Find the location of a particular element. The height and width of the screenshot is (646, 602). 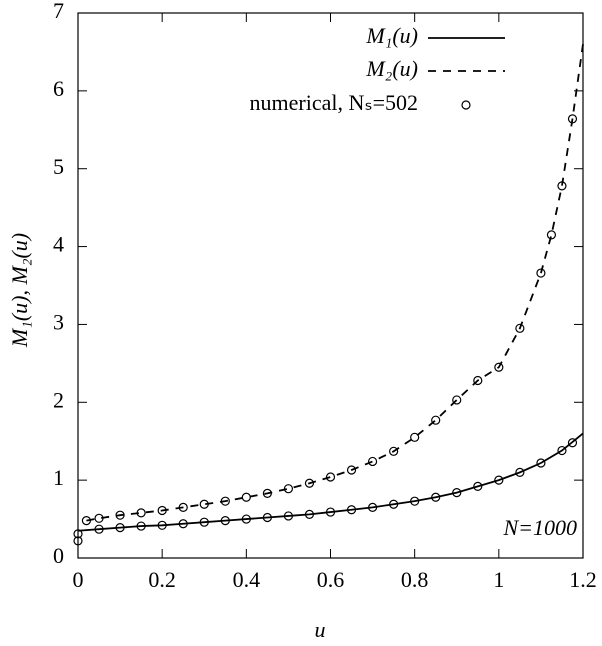

y-tick-label: 4 is located at coordinates (58, 244).